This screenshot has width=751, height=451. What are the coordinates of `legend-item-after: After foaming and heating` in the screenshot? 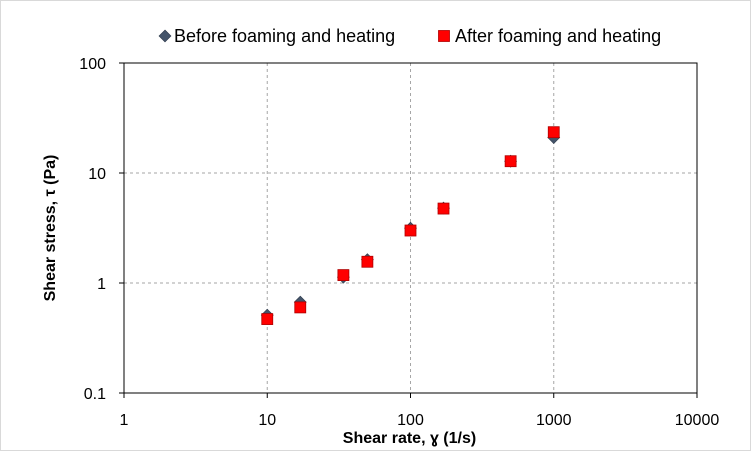 It's located at (549, 36).